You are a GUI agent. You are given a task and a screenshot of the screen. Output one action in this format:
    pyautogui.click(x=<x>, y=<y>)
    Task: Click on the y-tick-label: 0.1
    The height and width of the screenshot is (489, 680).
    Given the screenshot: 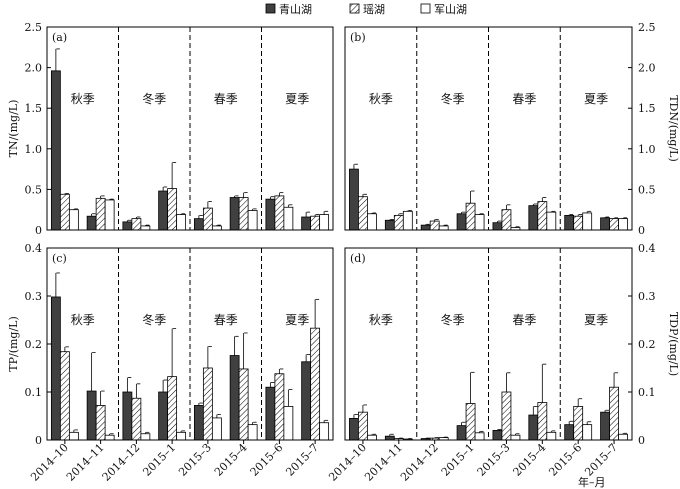 What is the action you would take?
    pyautogui.click(x=647, y=392)
    